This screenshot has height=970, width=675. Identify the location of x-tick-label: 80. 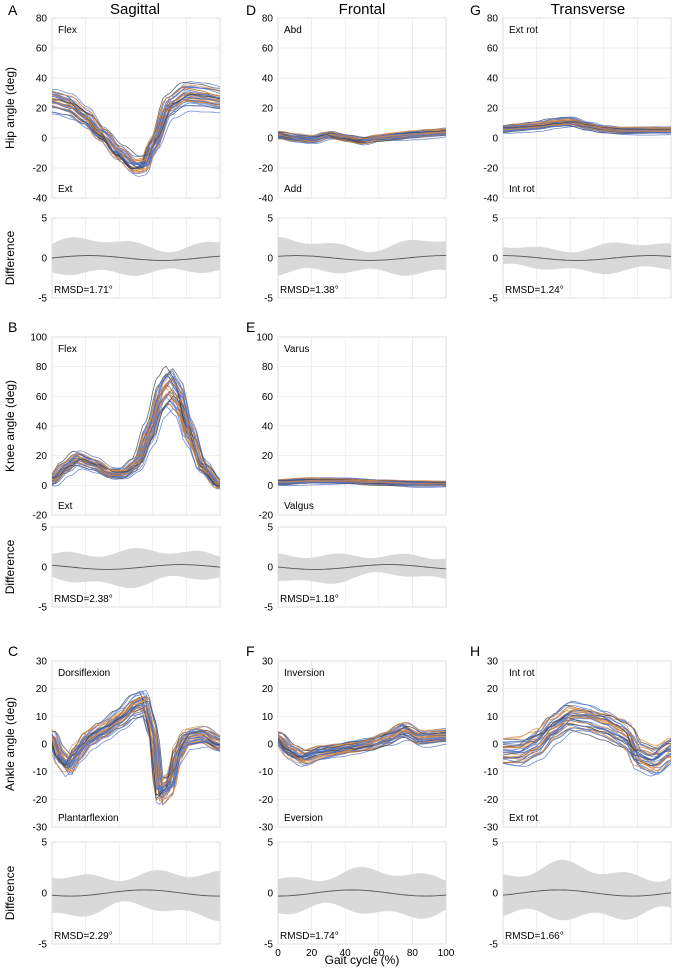
(413, 953).